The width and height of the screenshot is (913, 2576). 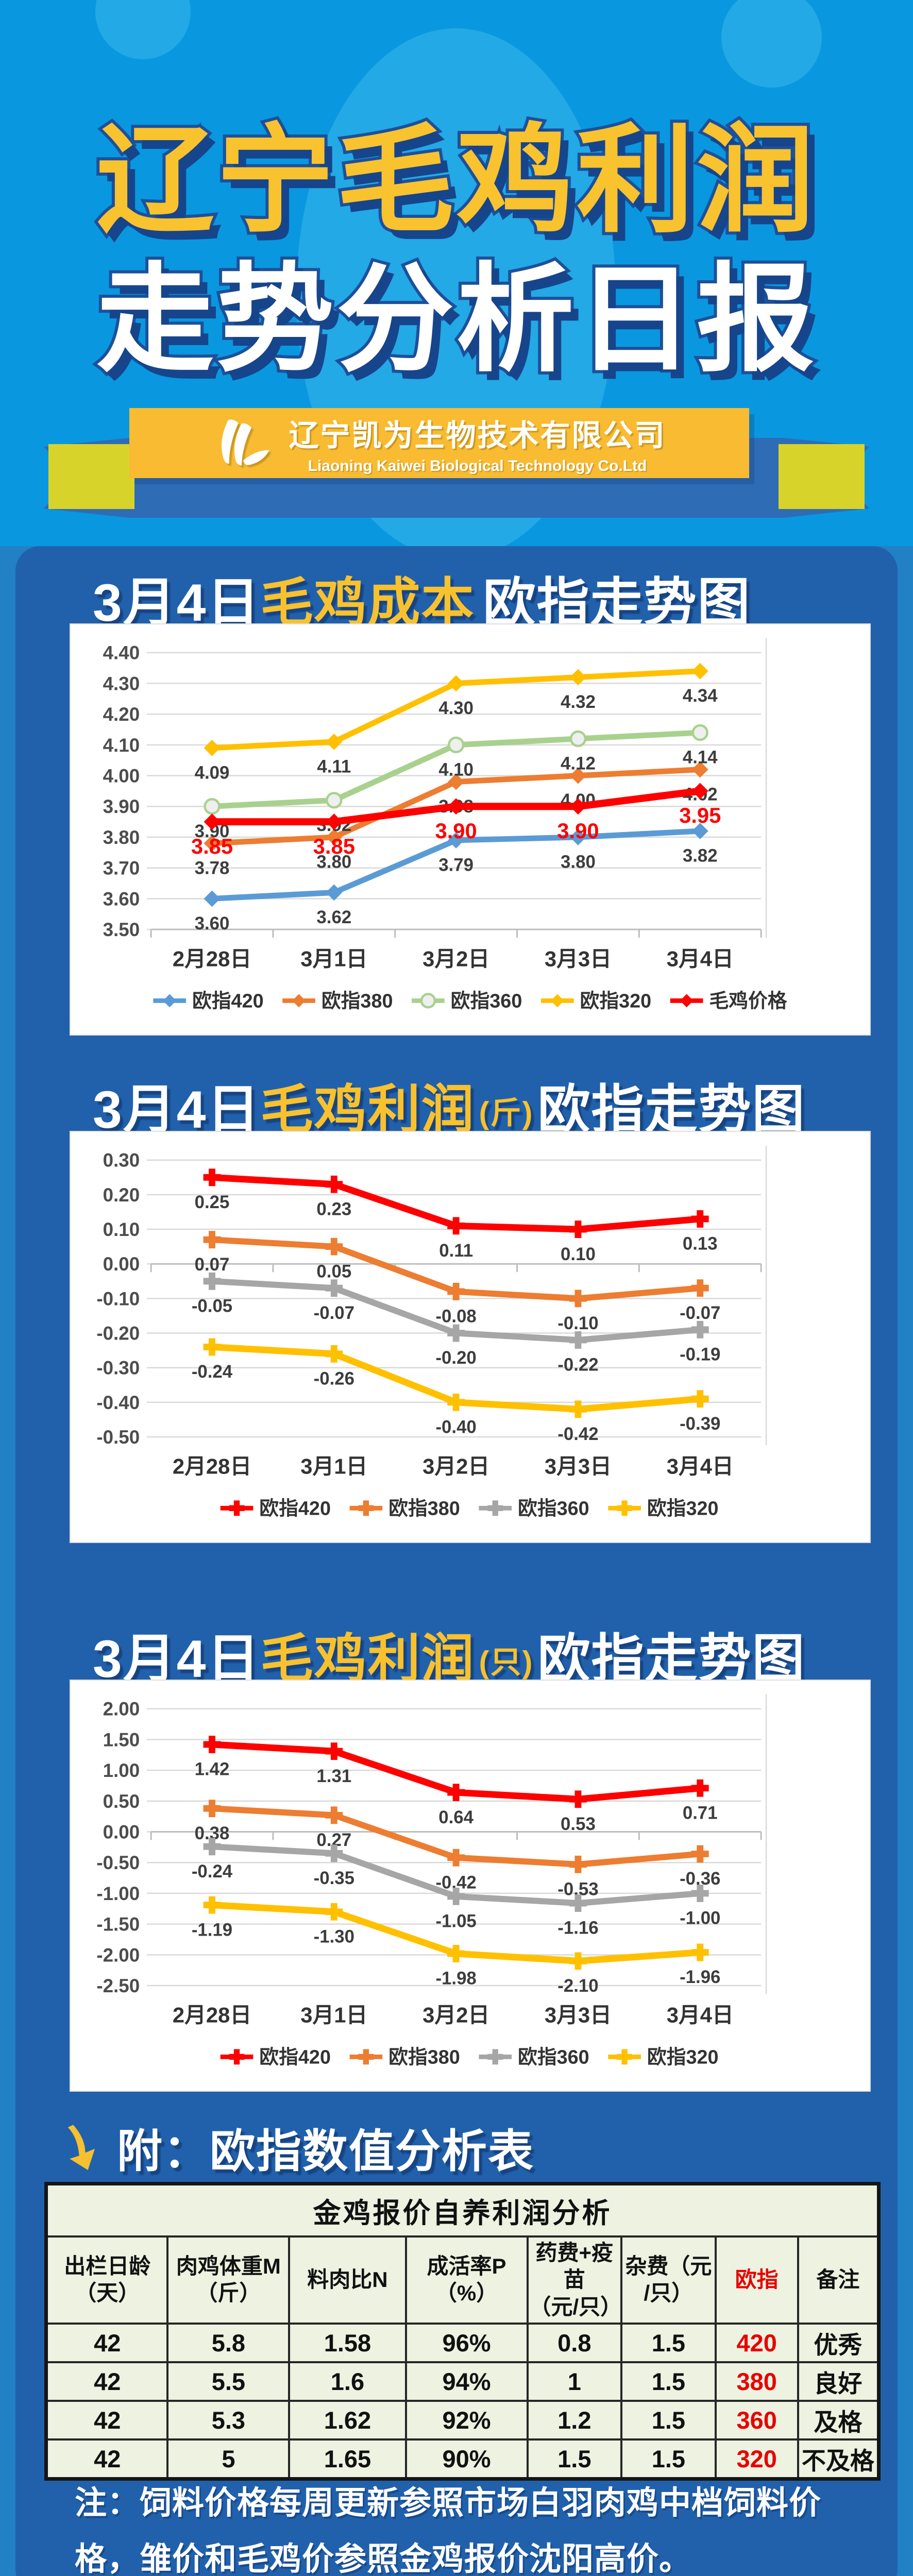 I want to click on svg-text: -2.00, so click(x=118, y=1954).